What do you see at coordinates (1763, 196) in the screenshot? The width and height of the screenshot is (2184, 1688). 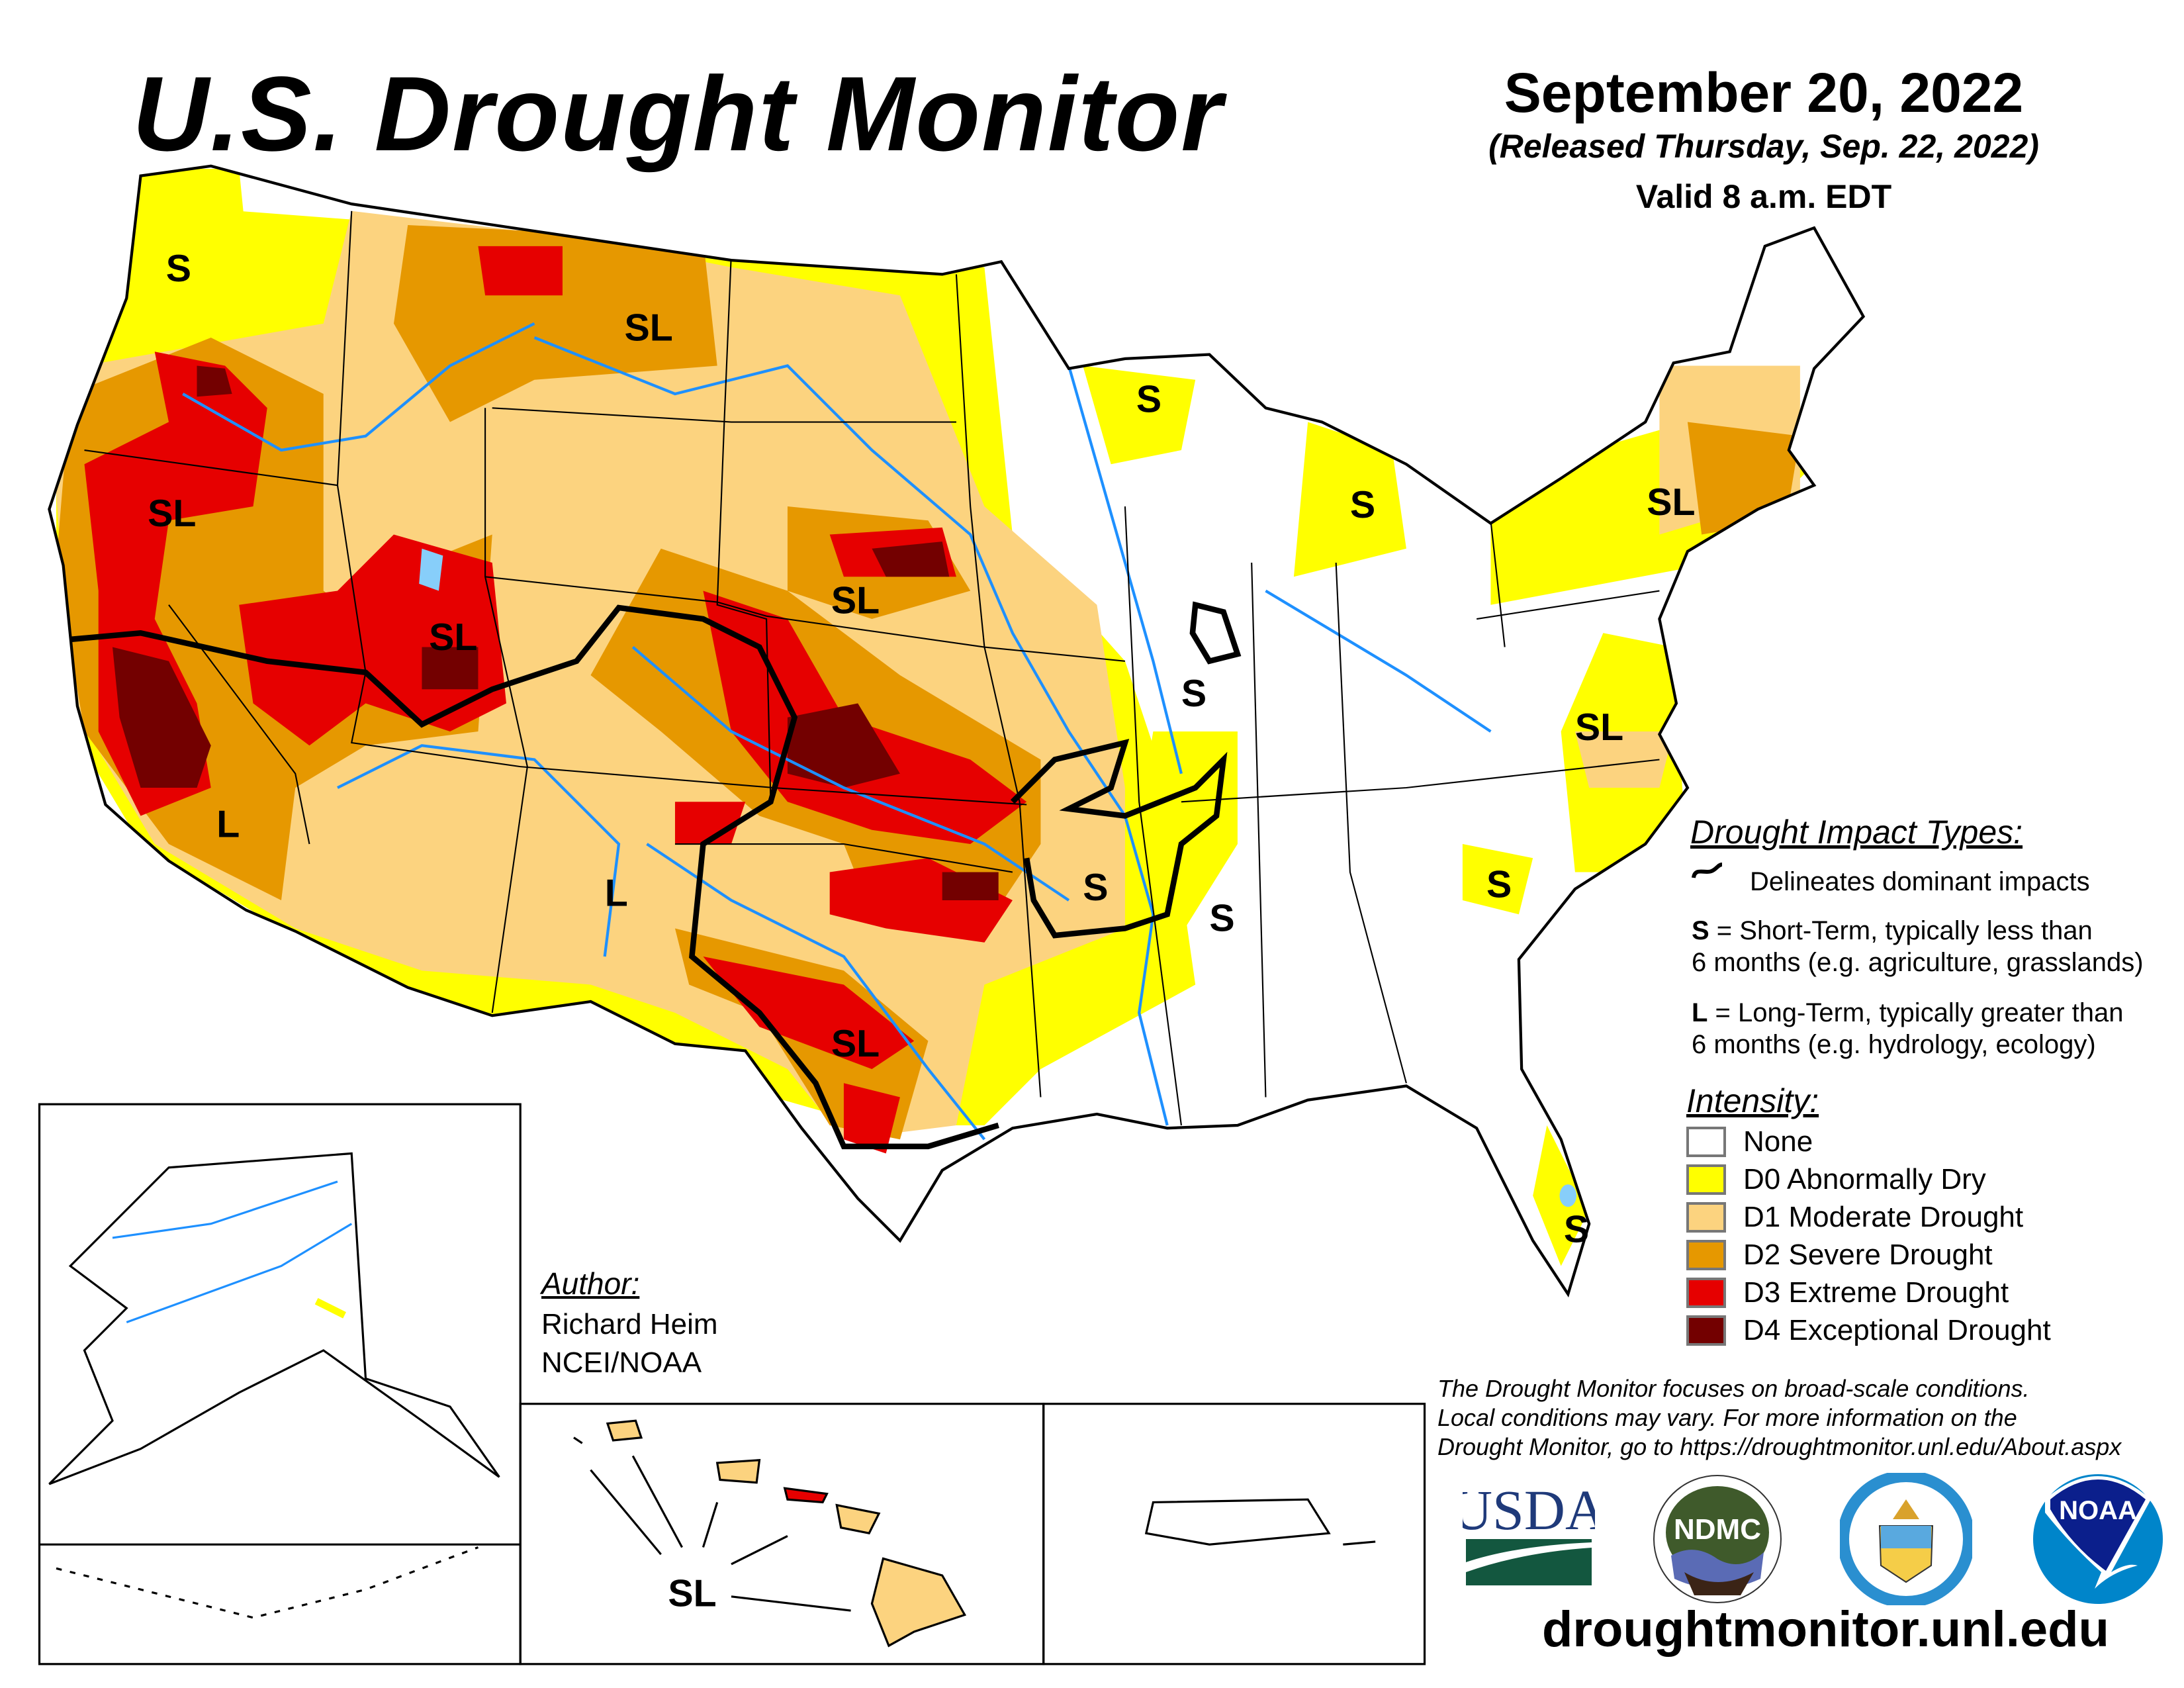 I see `valid-time: Valid 8 a.m. EDT` at bounding box center [1763, 196].